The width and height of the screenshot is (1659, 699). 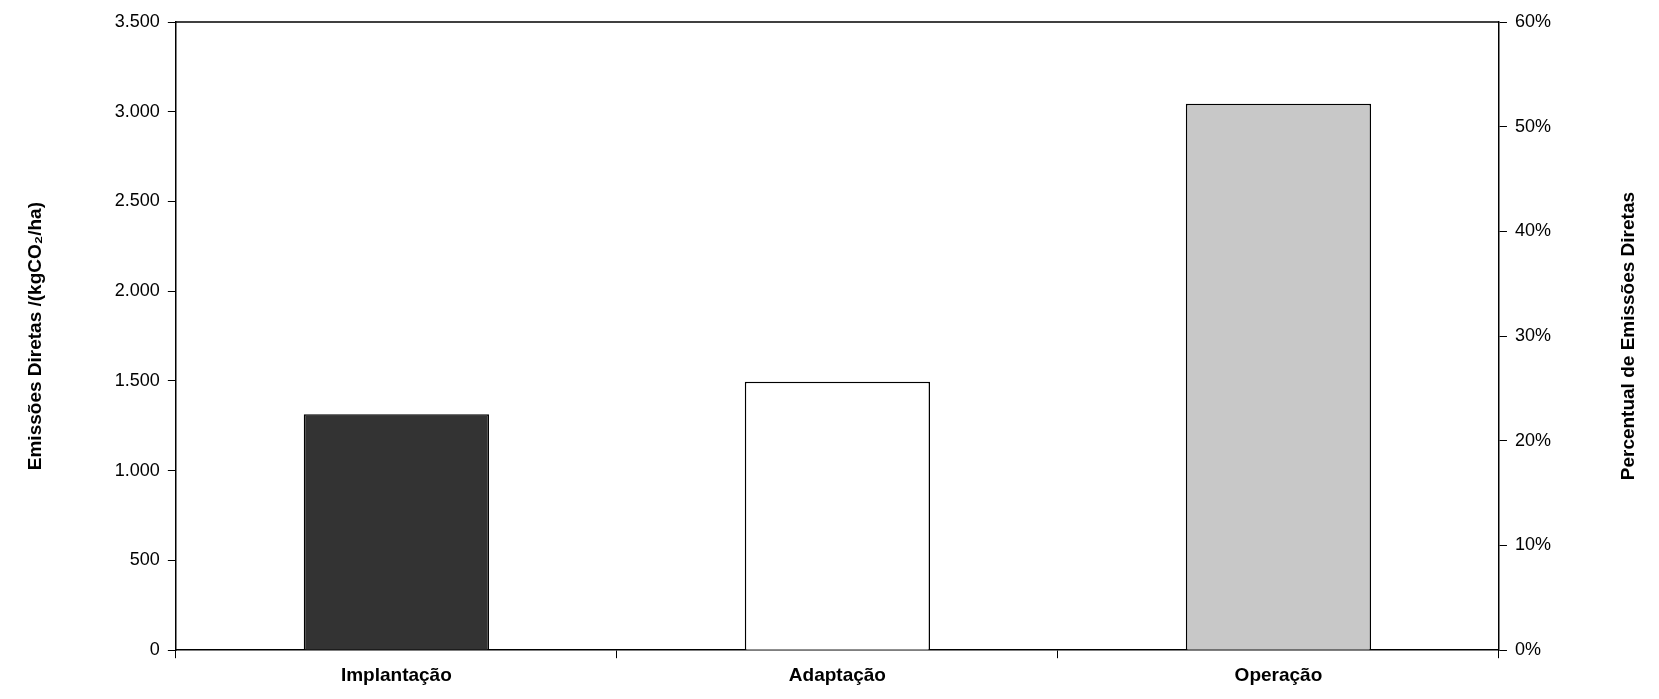 I want to click on y-tick-label: 500, so click(x=144, y=559).